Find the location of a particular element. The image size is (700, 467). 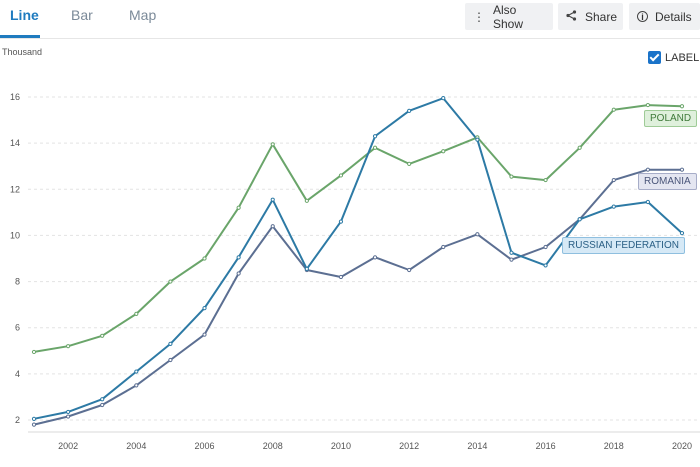

tab-map: Map is located at coordinates (143, 15).